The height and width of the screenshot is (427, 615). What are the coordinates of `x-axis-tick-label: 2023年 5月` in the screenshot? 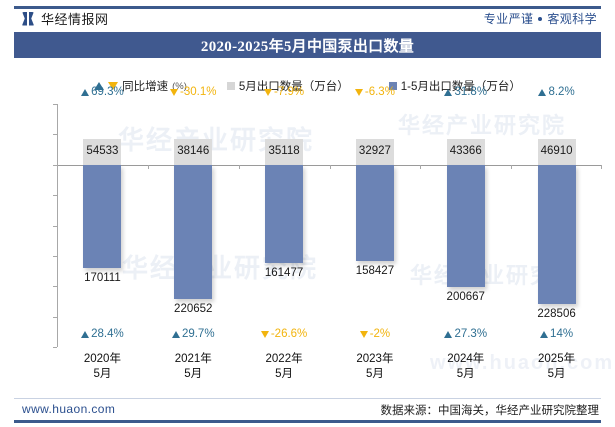 It's located at (375, 367).